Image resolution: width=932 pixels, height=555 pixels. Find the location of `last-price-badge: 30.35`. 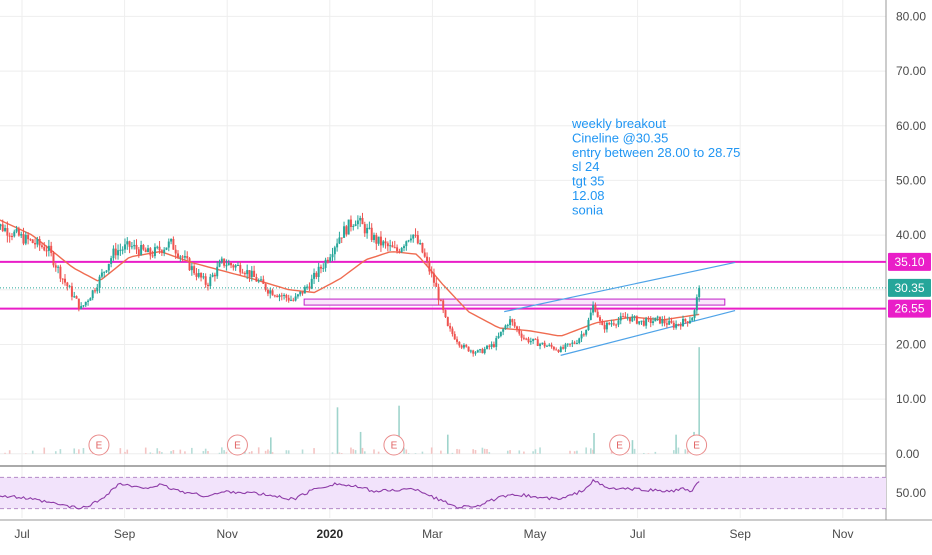

last-price-badge: 30.35 is located at coordinates (909, 288).